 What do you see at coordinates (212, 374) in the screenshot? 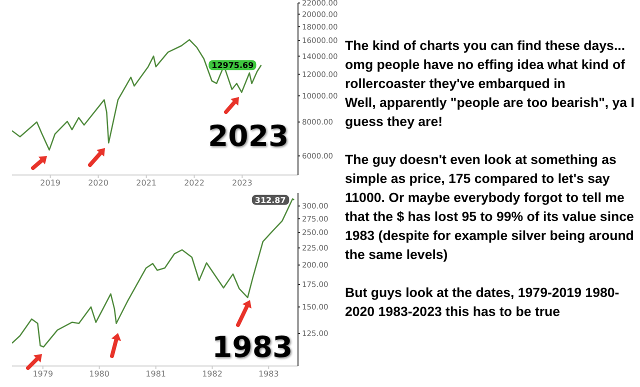
I see `x-tick-label: 1982` at bounding box center [212, 374].